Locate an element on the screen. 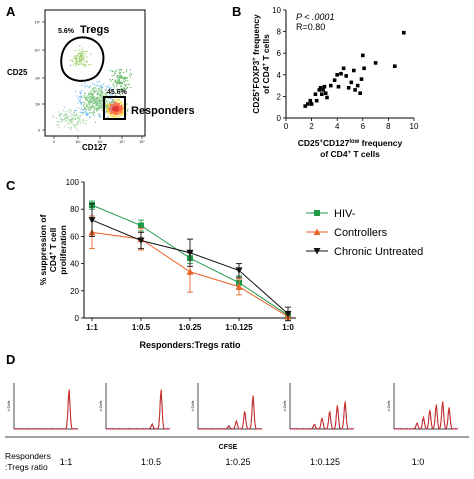 The height and width of the screenshot is (479, 474). scatter-x-tick-label: 6 is located at coordinates (363, 126).